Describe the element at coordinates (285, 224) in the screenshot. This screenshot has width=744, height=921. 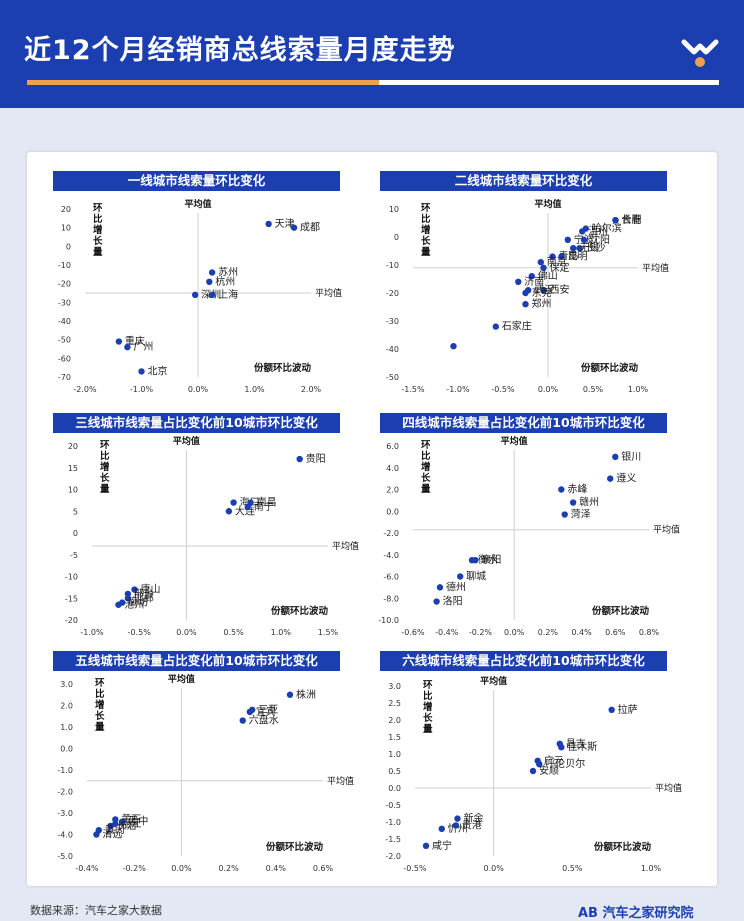
I see `point-label: 天津` at that location.